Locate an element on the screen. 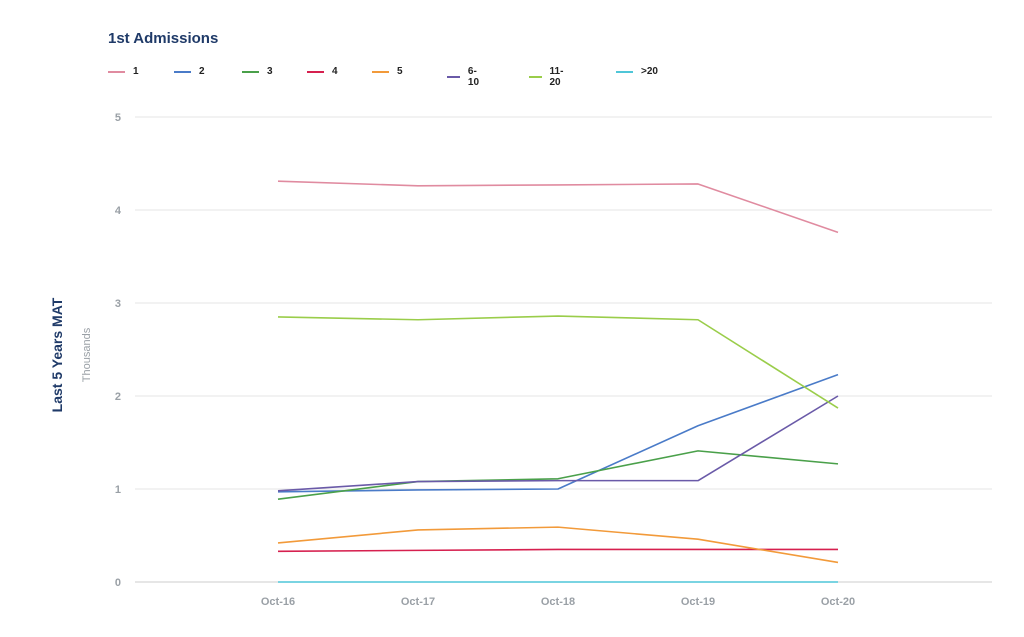  x-tick-label: Oct-16 is located at coordinates (278, 602).